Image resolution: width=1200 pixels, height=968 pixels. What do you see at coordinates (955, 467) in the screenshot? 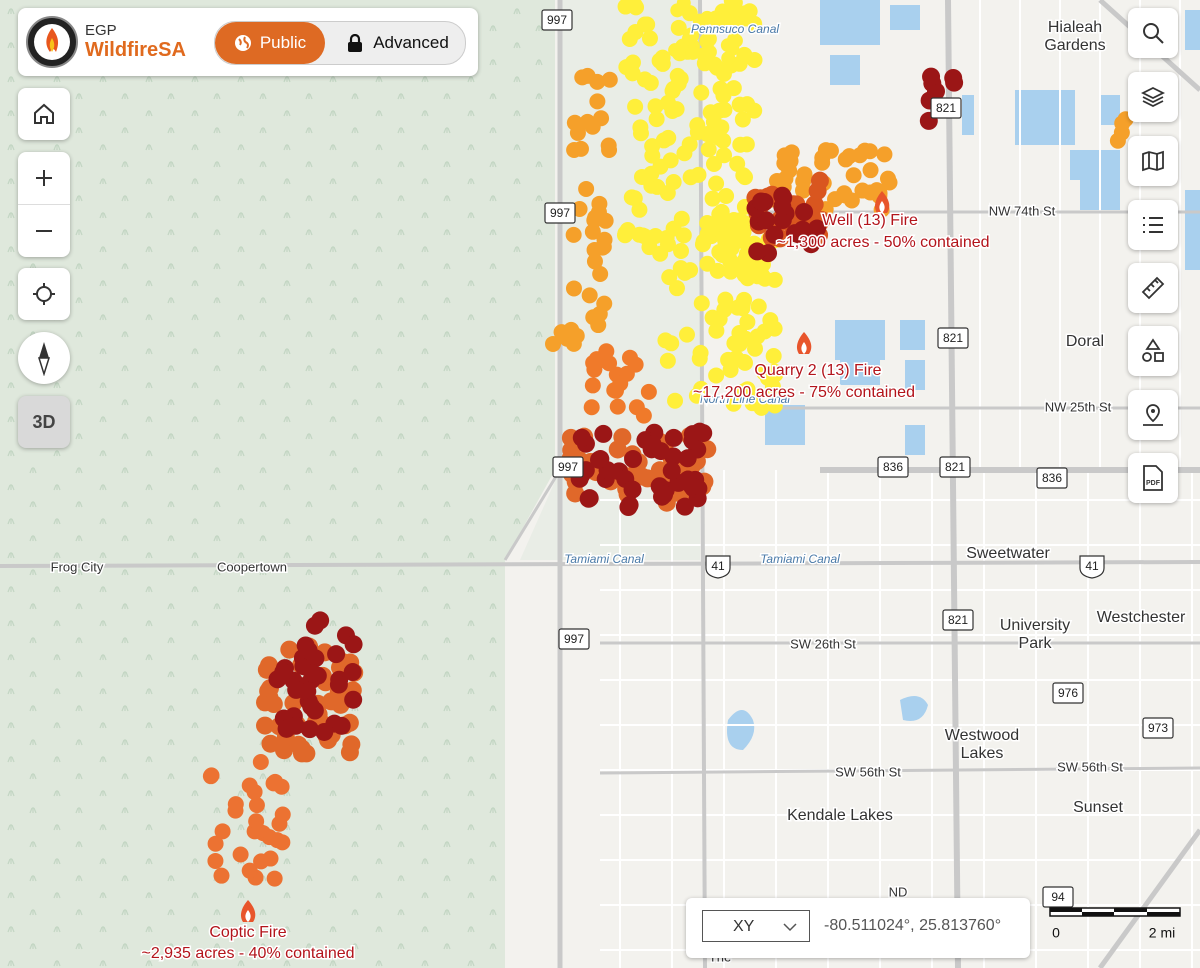
I see `shield-label: 821` at bounding box center [955, 467].